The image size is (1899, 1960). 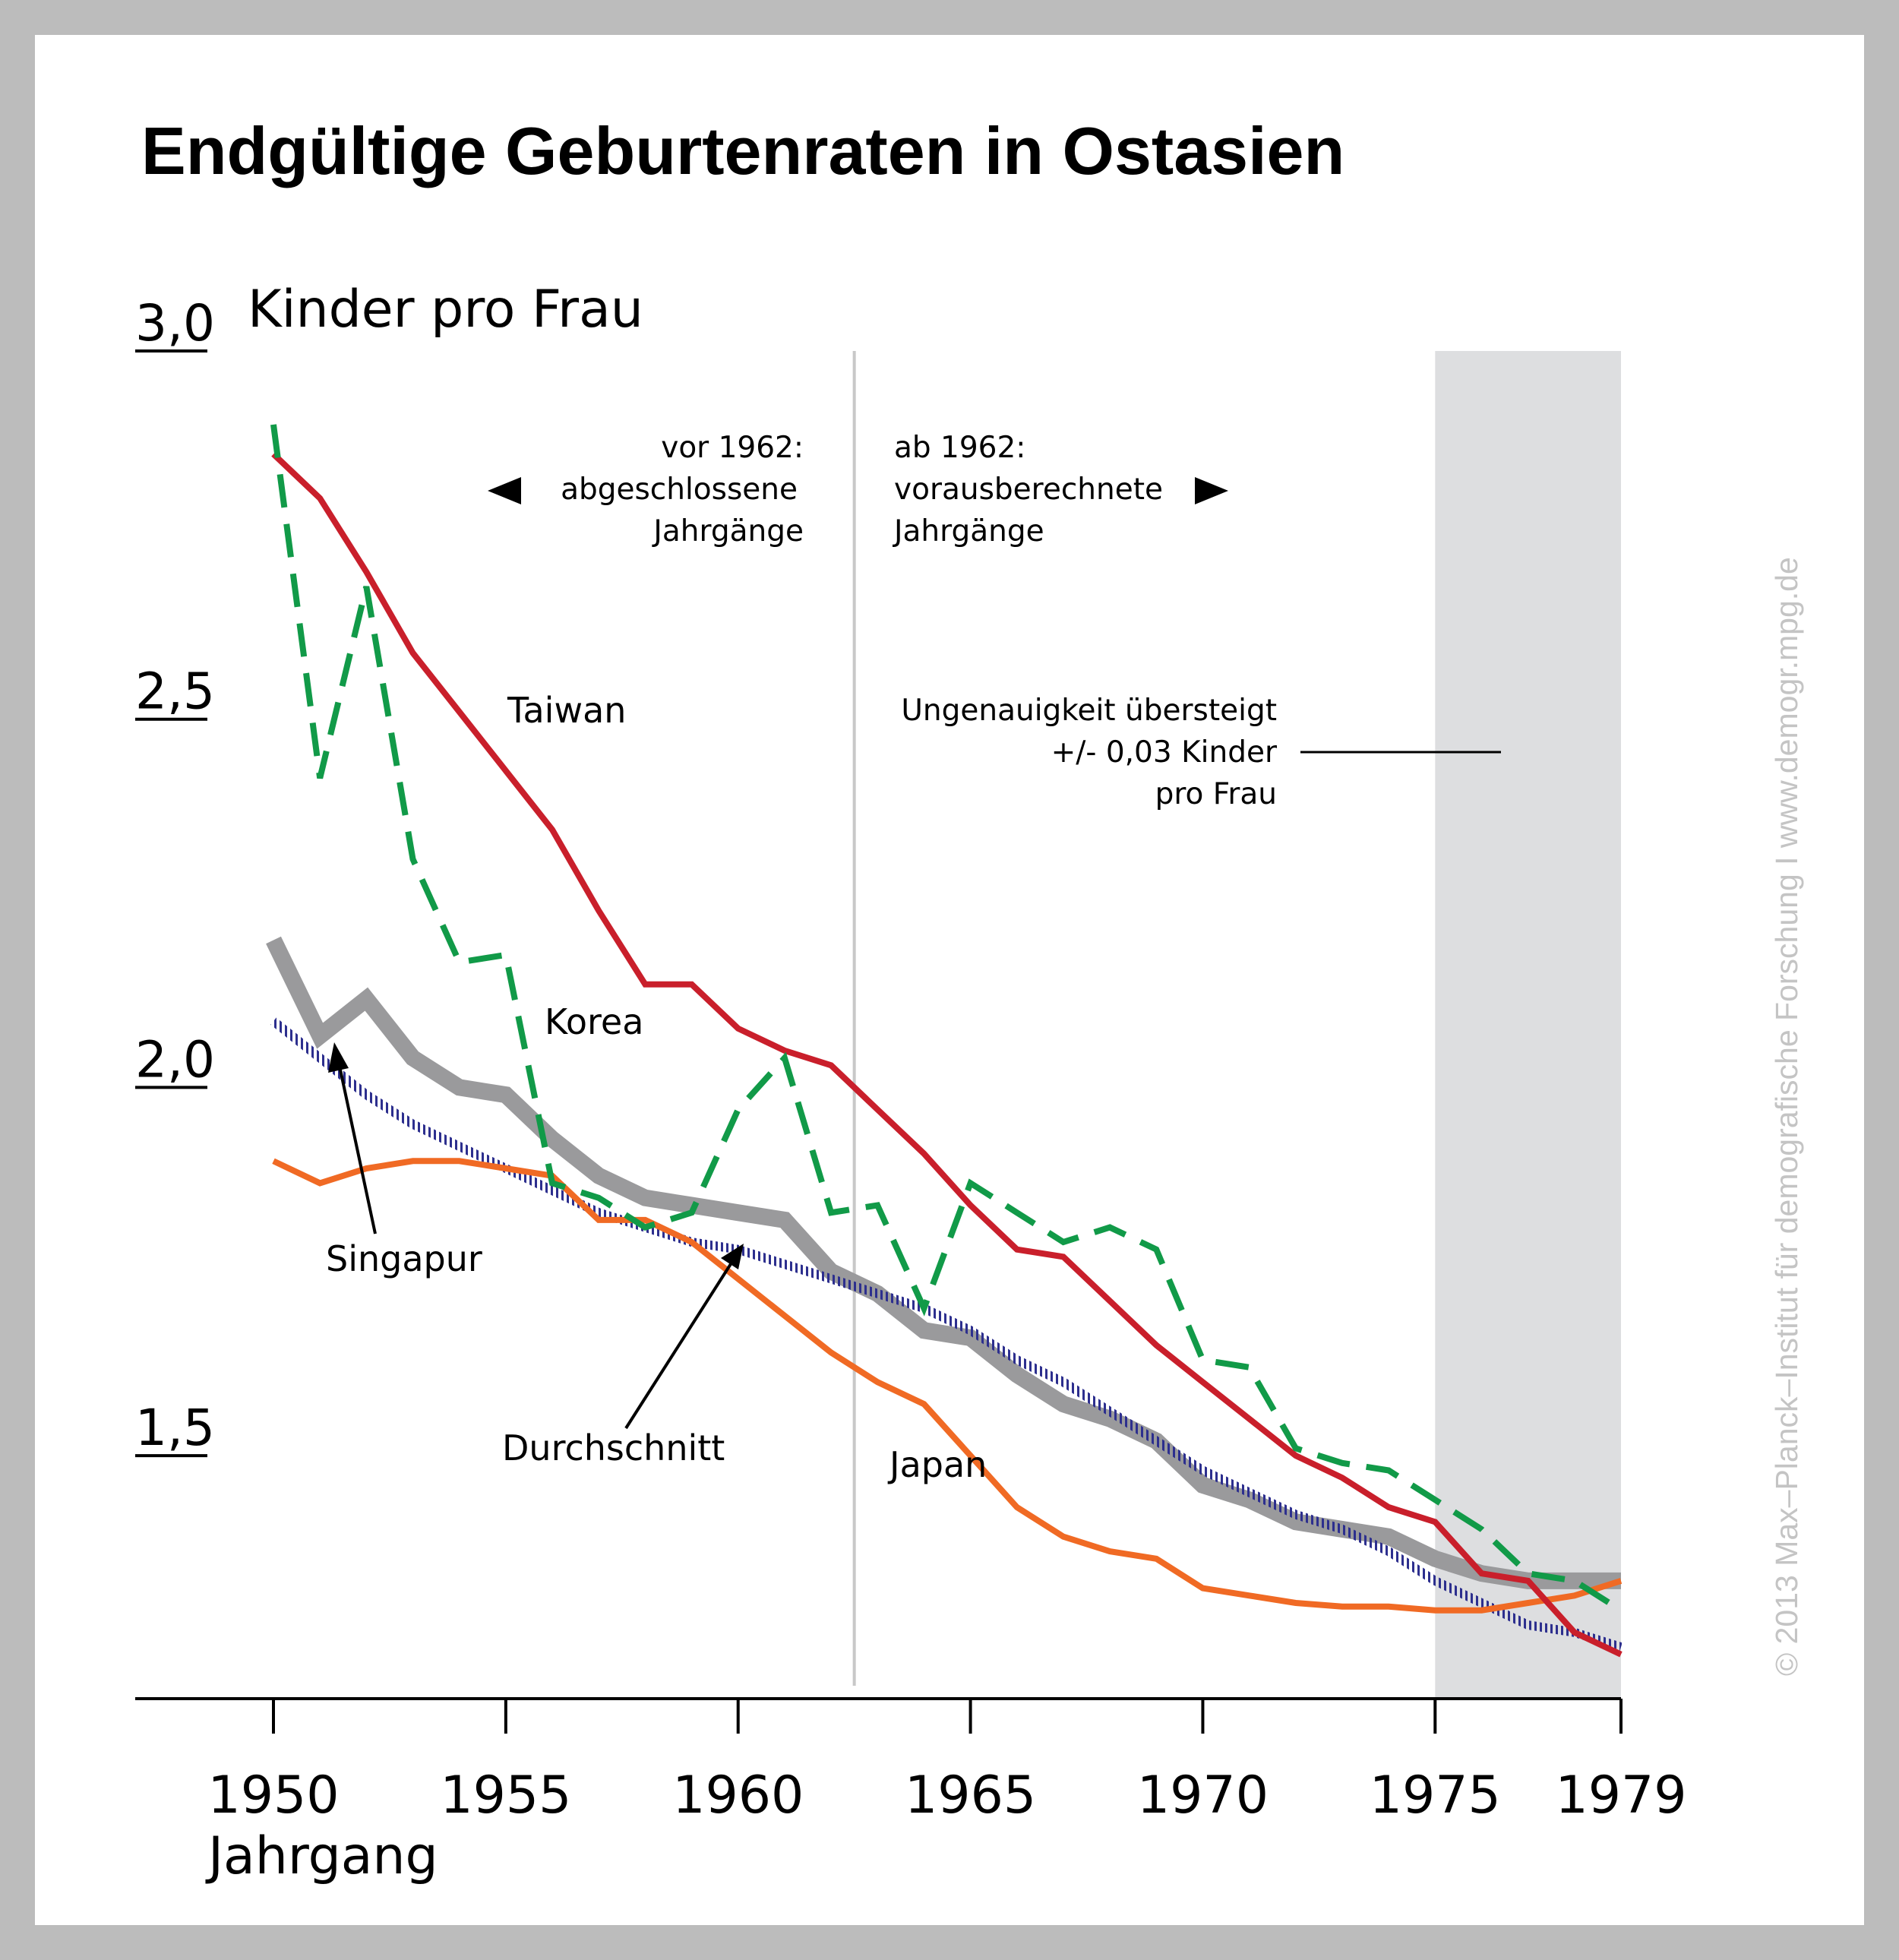 I want to click on y-tick-label-1,5: 1,5, so click(x=175, y=1428).